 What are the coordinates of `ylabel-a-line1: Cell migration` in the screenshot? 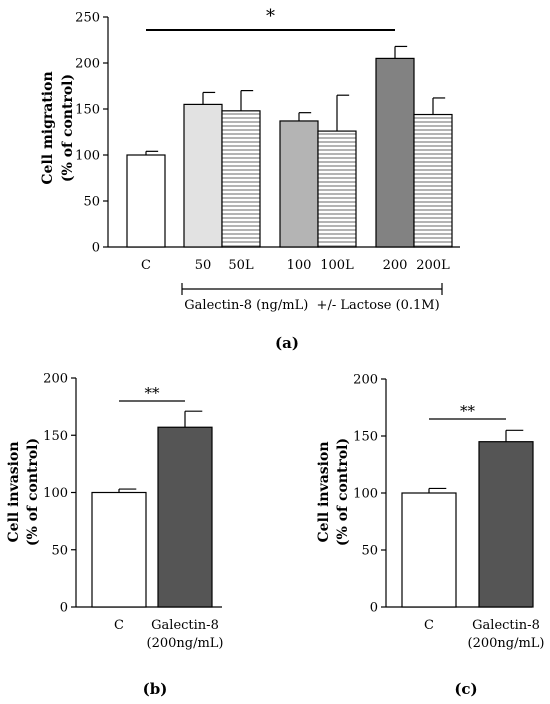 It's located at (48, 127).